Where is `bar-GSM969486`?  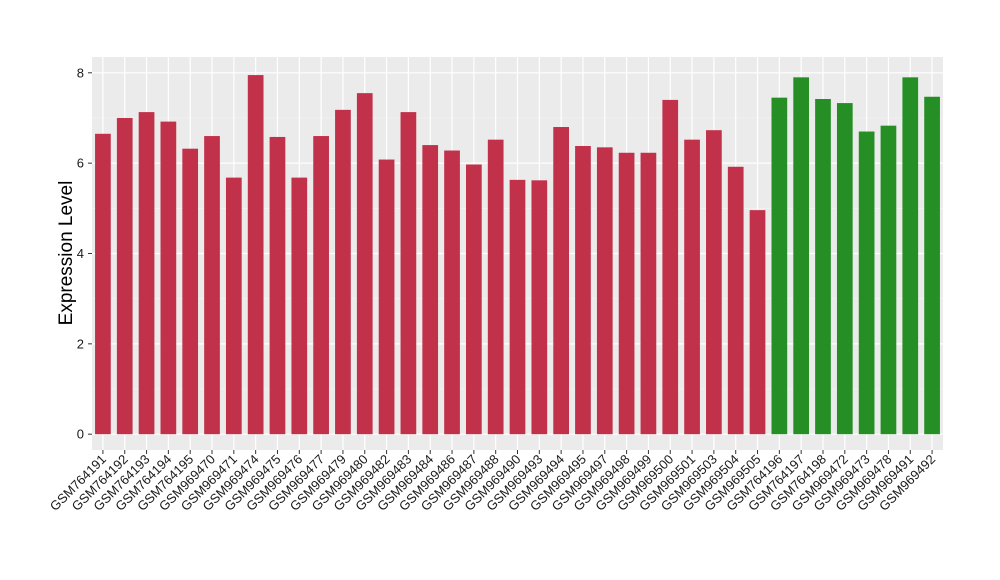
bar-GSM969486 is located at coordinates (452, 292).